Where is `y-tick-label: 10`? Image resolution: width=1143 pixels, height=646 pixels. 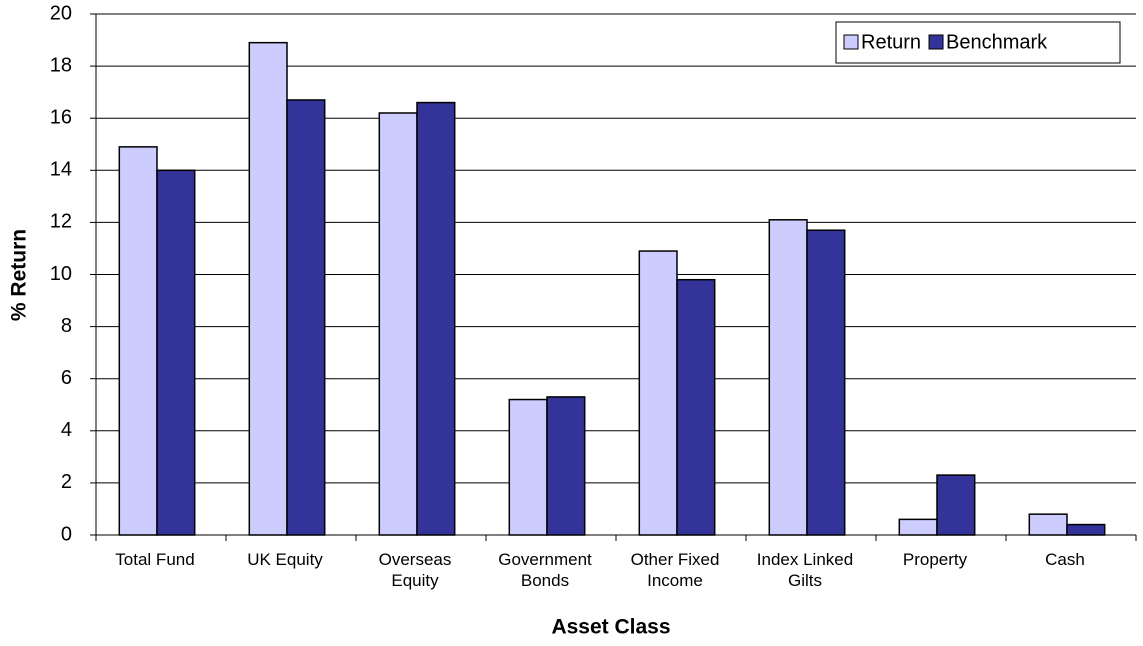 y-tick-label: 10 is located at coordinates (61, 274).